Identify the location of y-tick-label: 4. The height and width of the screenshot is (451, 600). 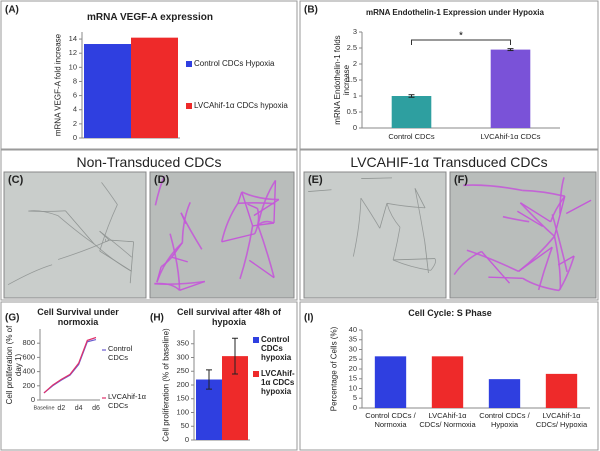
(75, 109).